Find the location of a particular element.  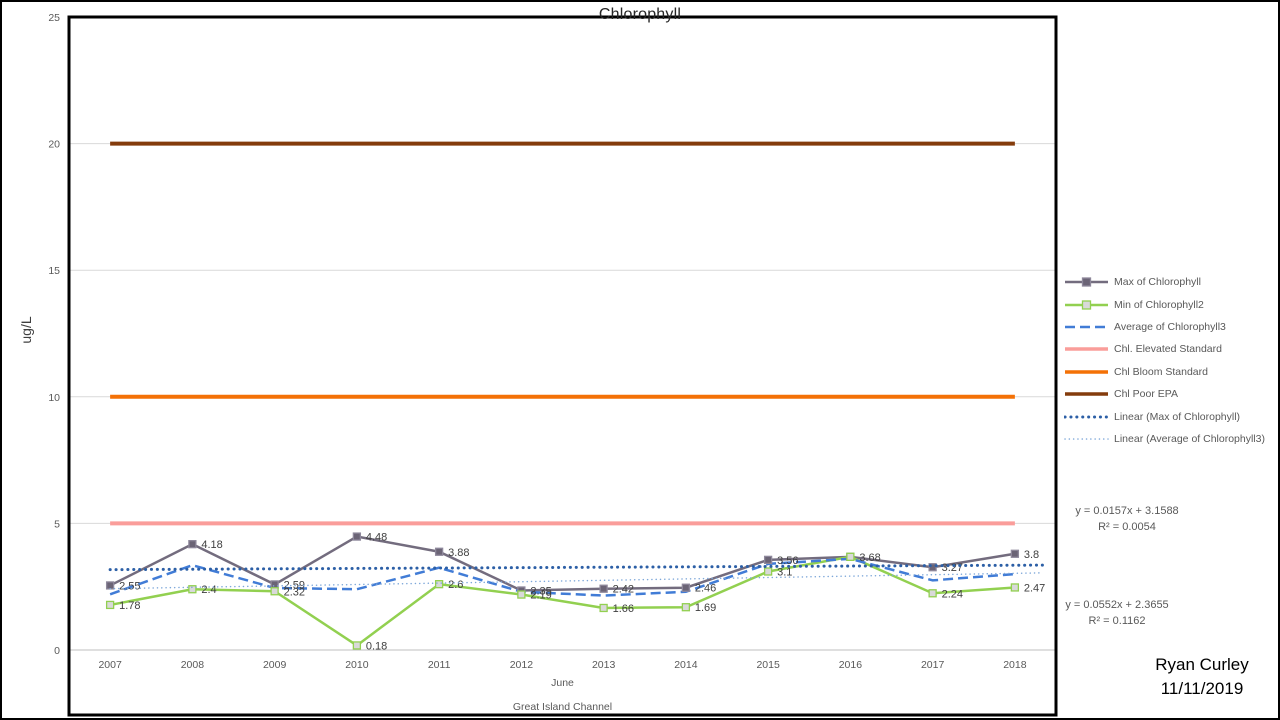

x-tick-label: 2008 is located at coordinates (193, 665).